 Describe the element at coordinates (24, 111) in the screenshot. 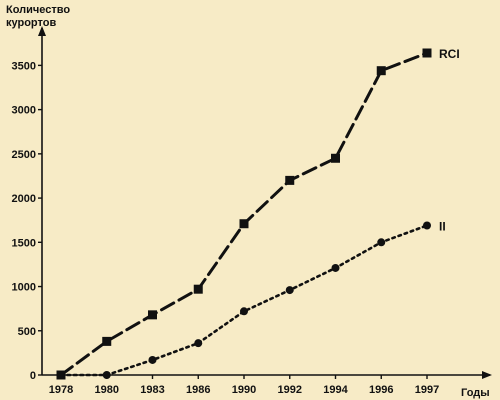

I see `y-tick-label: 3000` at that location.